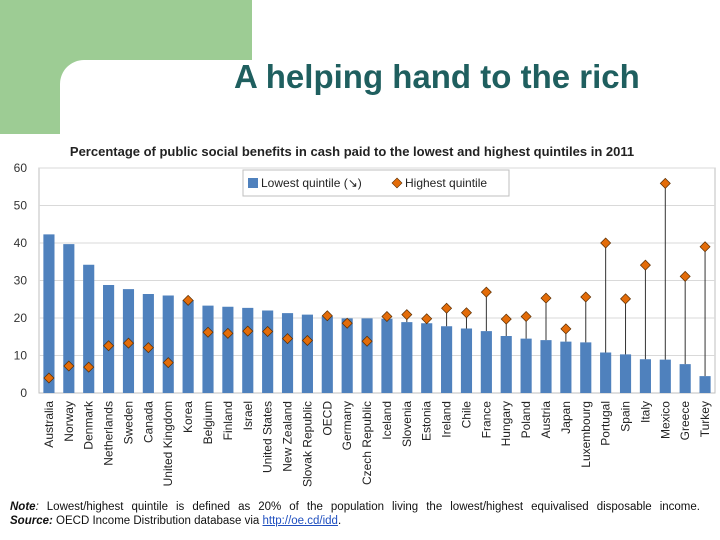 This screenshot has height=540, width=720. I want to click on slide-title: A helping hand to the rich, so click(437, 76).